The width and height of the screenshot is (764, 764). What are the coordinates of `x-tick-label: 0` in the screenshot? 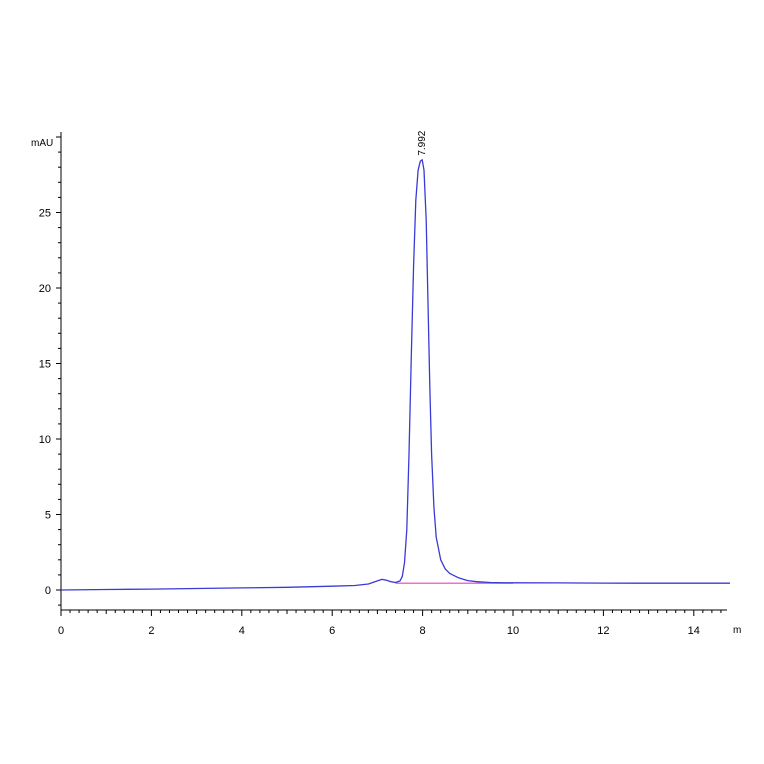 It's located at (61, 631).